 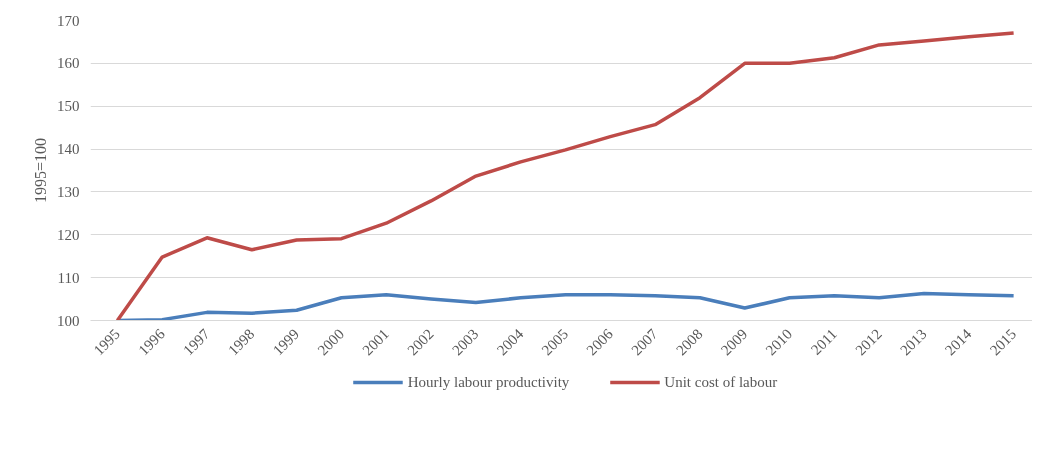 What do you see at coordinates (68, 106) in the screenshot?
I see `y-tick-label: 150` at bounding box center [68, 106].